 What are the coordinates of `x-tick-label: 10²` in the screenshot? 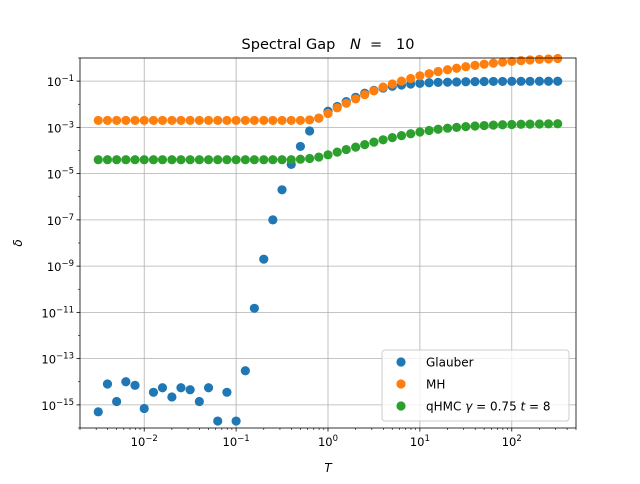 It's located at (512, 441).